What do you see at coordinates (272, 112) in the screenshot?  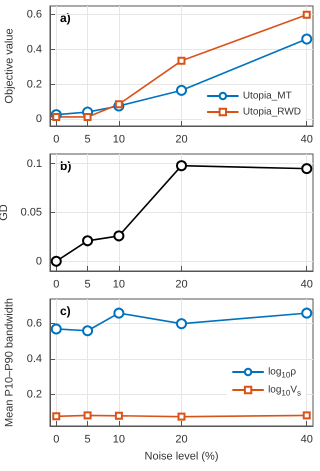 I see `legend-label: Utopia_RWD` at bounding box center [272, 112].